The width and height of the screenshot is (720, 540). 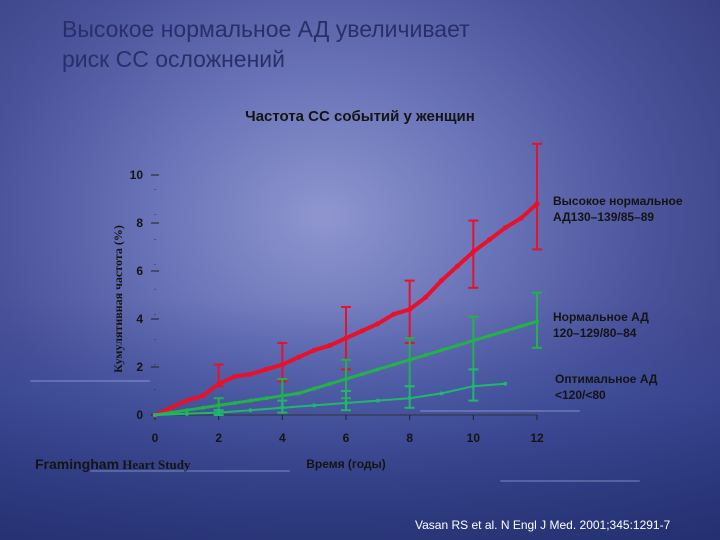 I want to click on y-axis-label: Кумулятивная частота (%), so click(x=118, y=299).